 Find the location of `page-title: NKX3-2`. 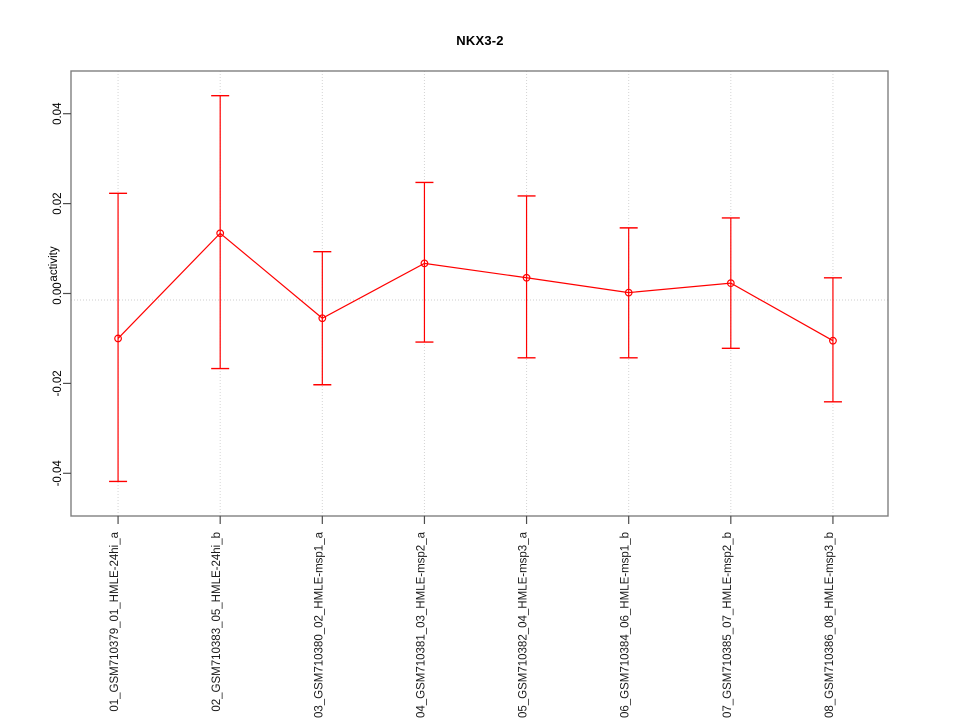

page-title: NKX3-2 is located at coordinates (480, 40).